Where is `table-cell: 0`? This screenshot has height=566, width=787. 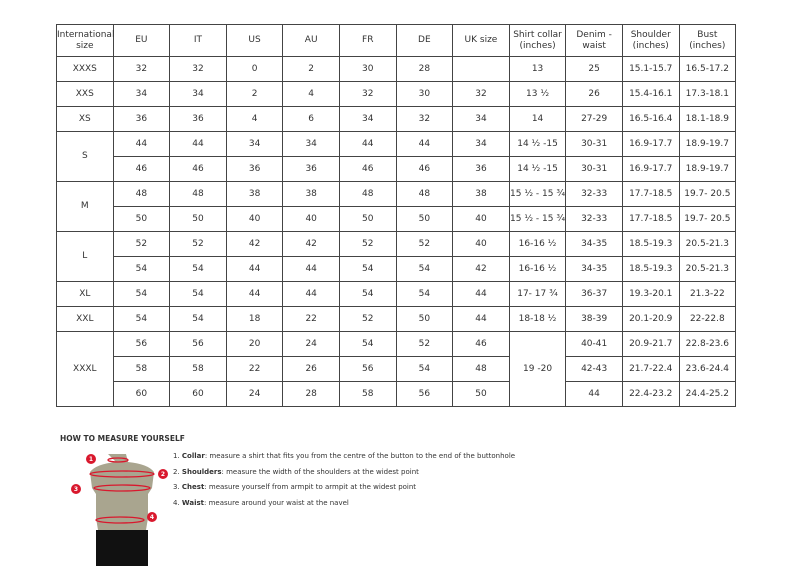
table-cell: 0 is located at coordinates (254, 69).